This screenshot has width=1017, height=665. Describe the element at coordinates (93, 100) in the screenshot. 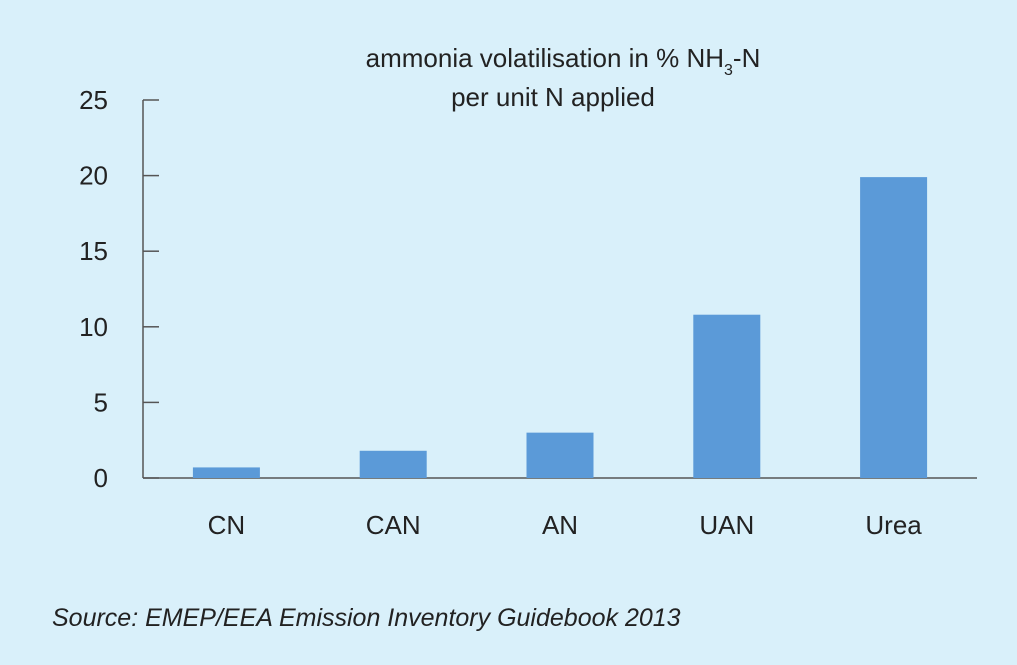

I see `y-tick-label: 25` at that location.